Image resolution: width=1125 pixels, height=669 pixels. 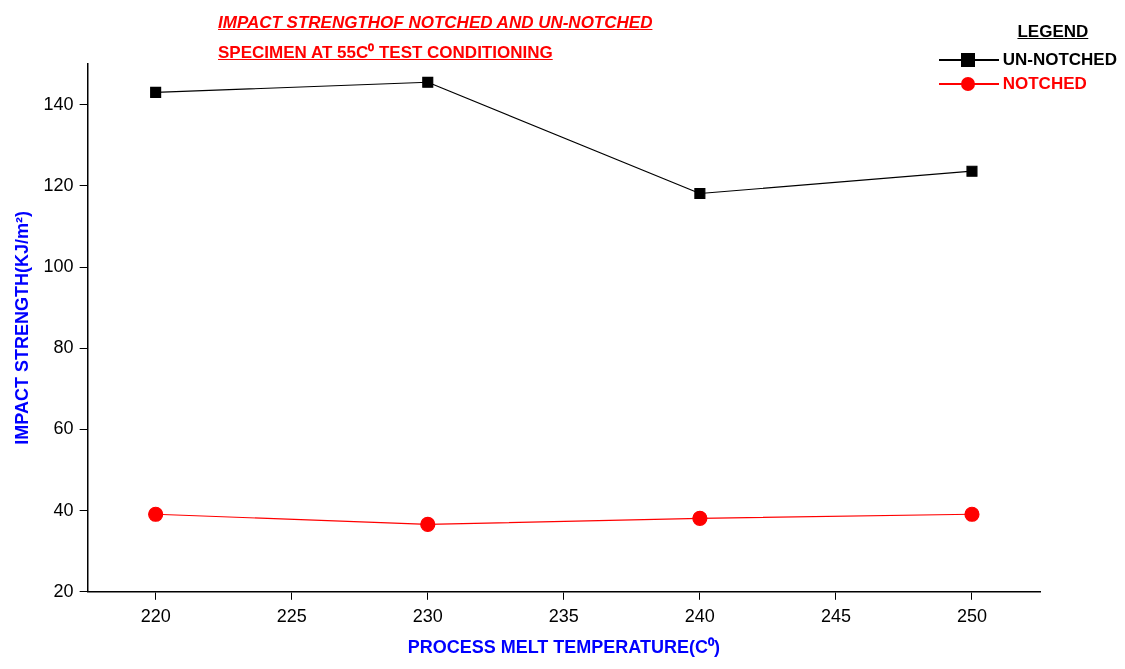 What do you see at coordinates (699, 615) in the screenshot?
I see `x-tick-label: 240` at bounding box center [699, 615].